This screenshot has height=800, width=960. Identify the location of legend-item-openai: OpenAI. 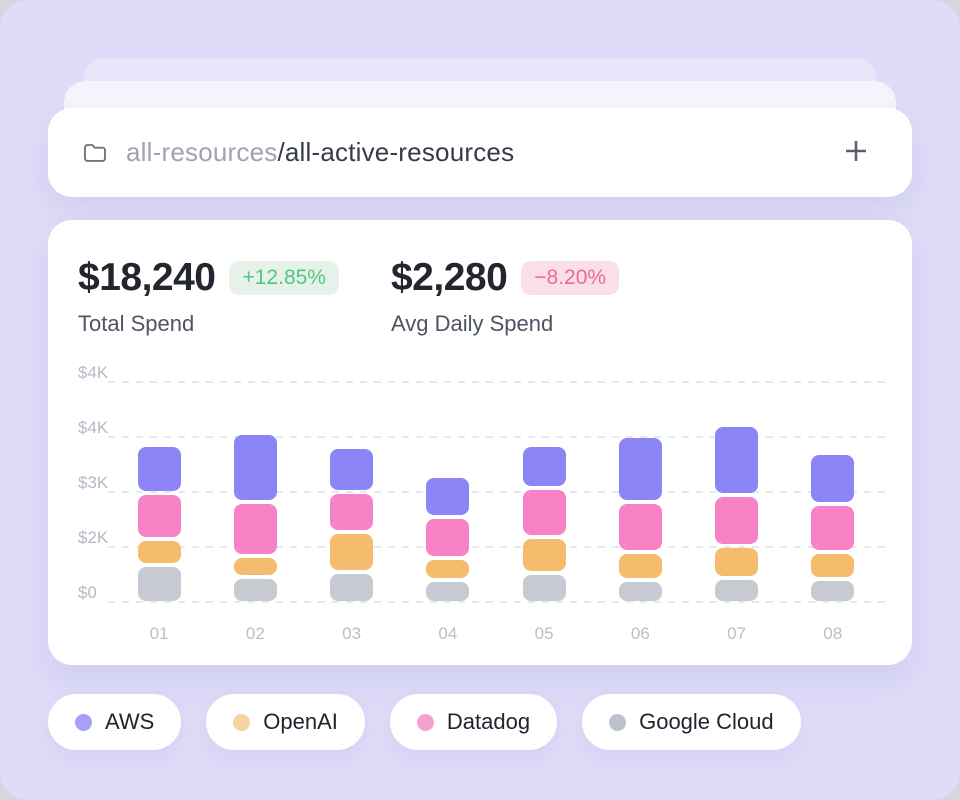
(285, 722).